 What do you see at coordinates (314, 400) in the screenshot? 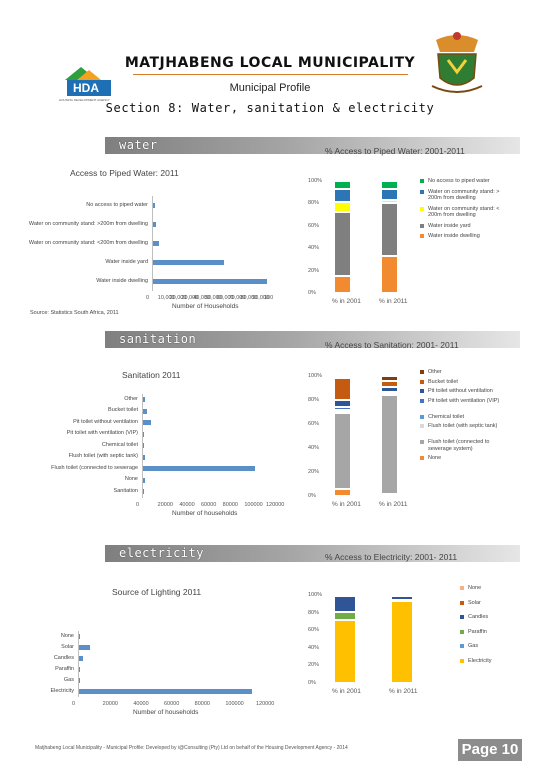
I see `sanitation-stack-y-tick-label: 80%` at bounding box center [314, 400].